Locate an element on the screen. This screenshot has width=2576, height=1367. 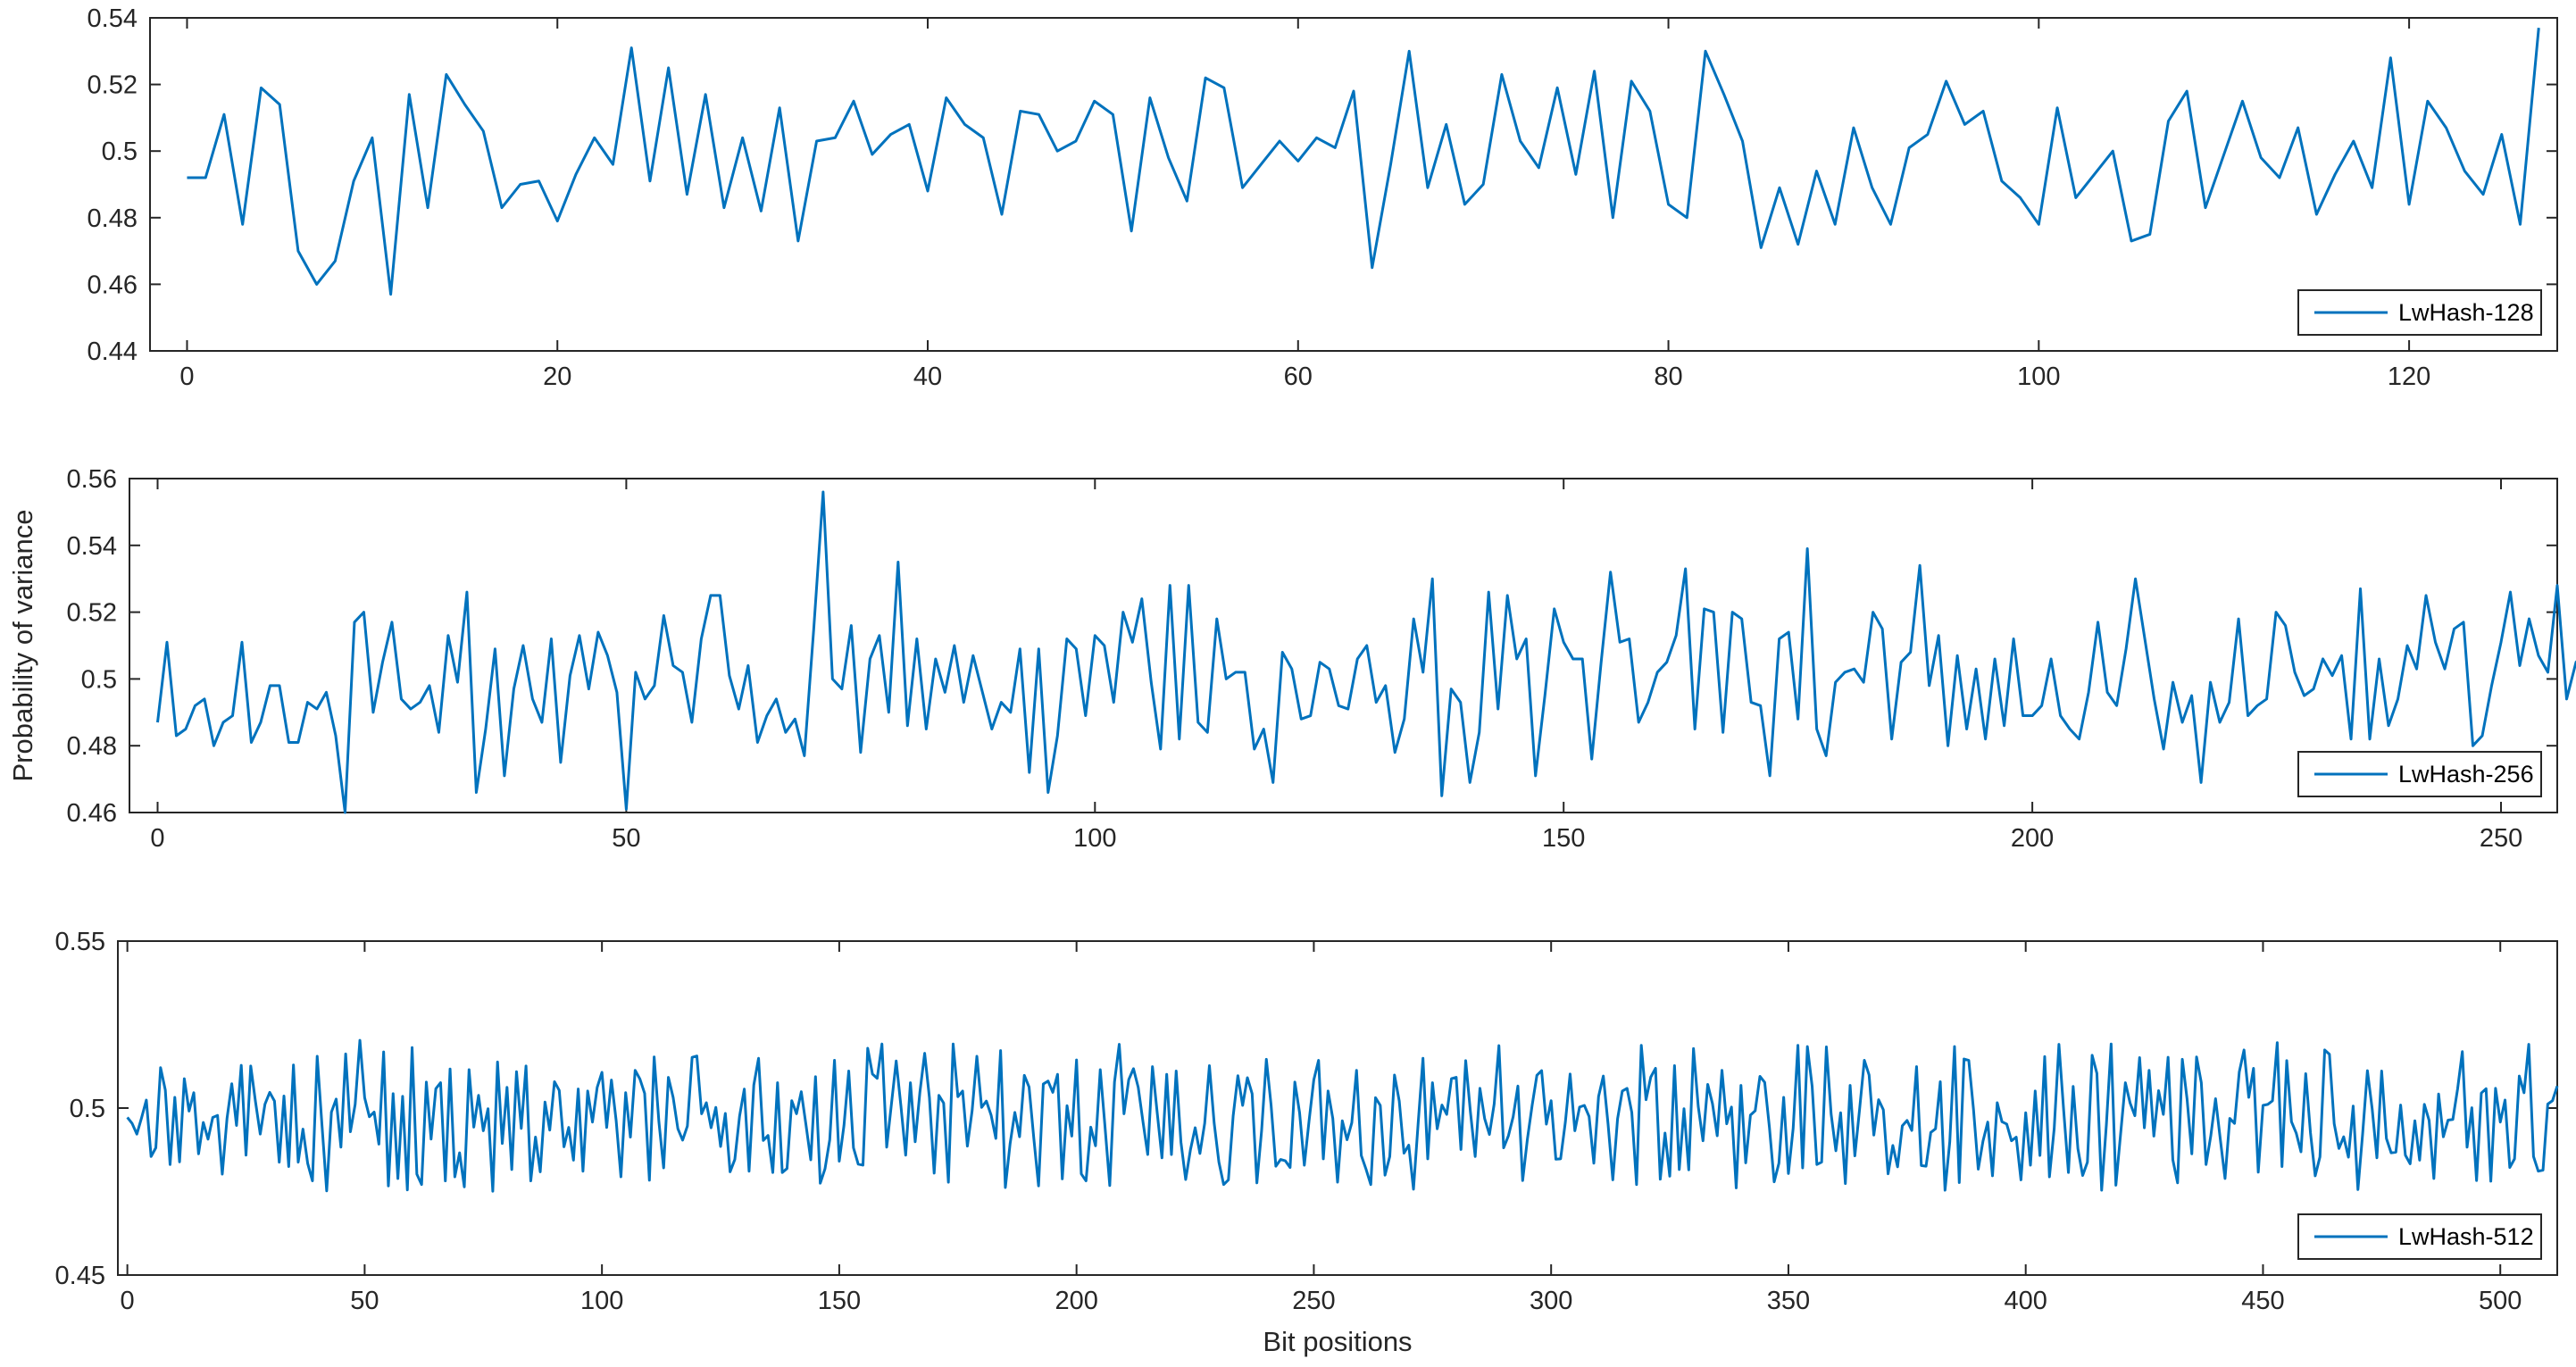
x-axis-label: Bit positions is located at coordinates (1337, 1341).